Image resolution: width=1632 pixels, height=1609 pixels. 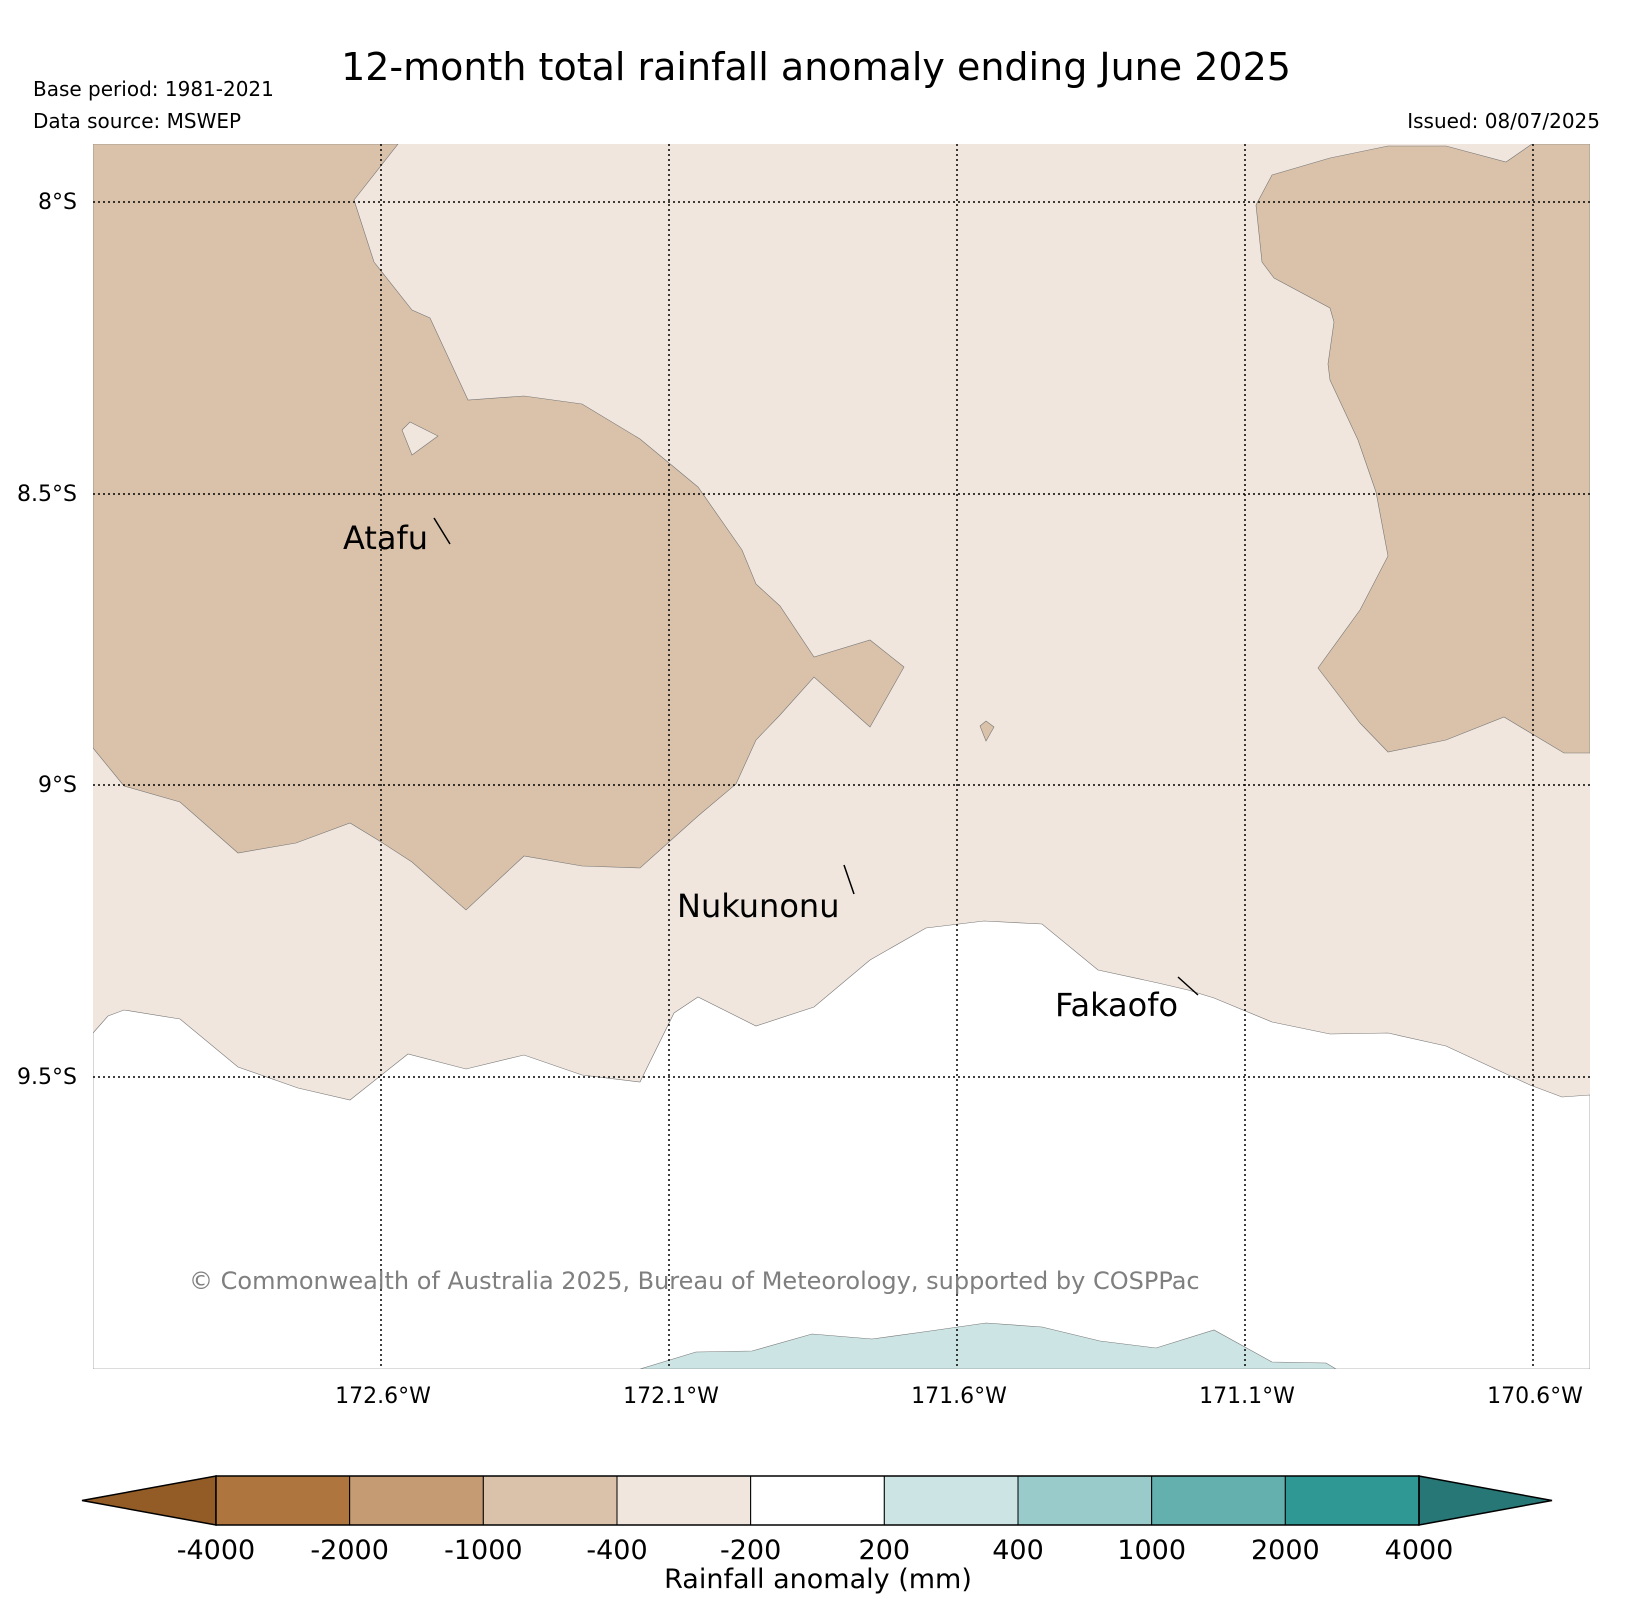 What do you see at coordinates (383, 1396) in the screenshot?
I see `lon-tick-label: 172.6°W` at bounding box center [383, 1396].